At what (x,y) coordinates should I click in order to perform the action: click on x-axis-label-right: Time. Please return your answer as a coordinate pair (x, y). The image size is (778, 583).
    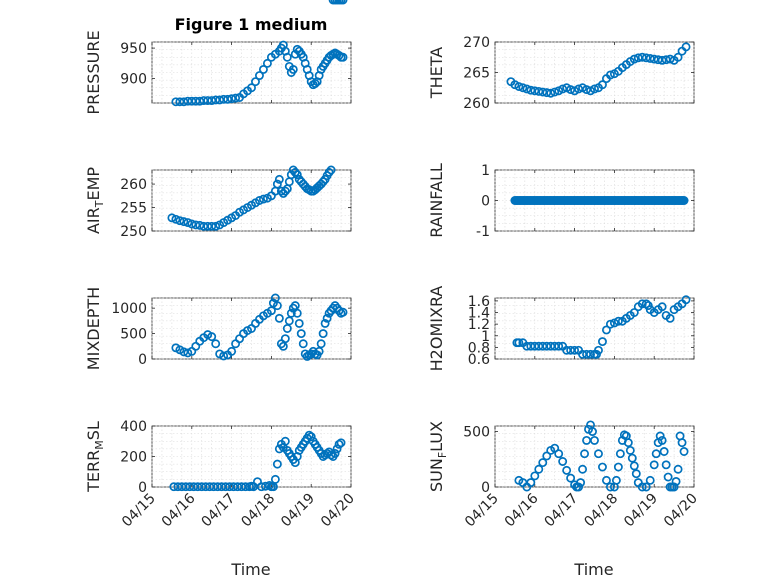
    Looking at the image, I should click on (593, 569).